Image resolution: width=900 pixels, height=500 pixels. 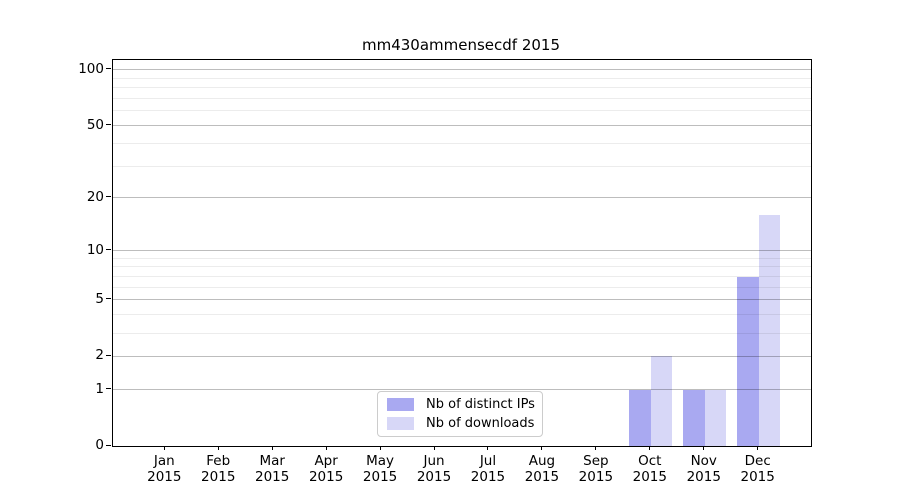 What do you see at coordinates (694, 417) in the screenshot?
I see `bar-nb-of-distinct-ips-nov` at bounding box center [694, 417].